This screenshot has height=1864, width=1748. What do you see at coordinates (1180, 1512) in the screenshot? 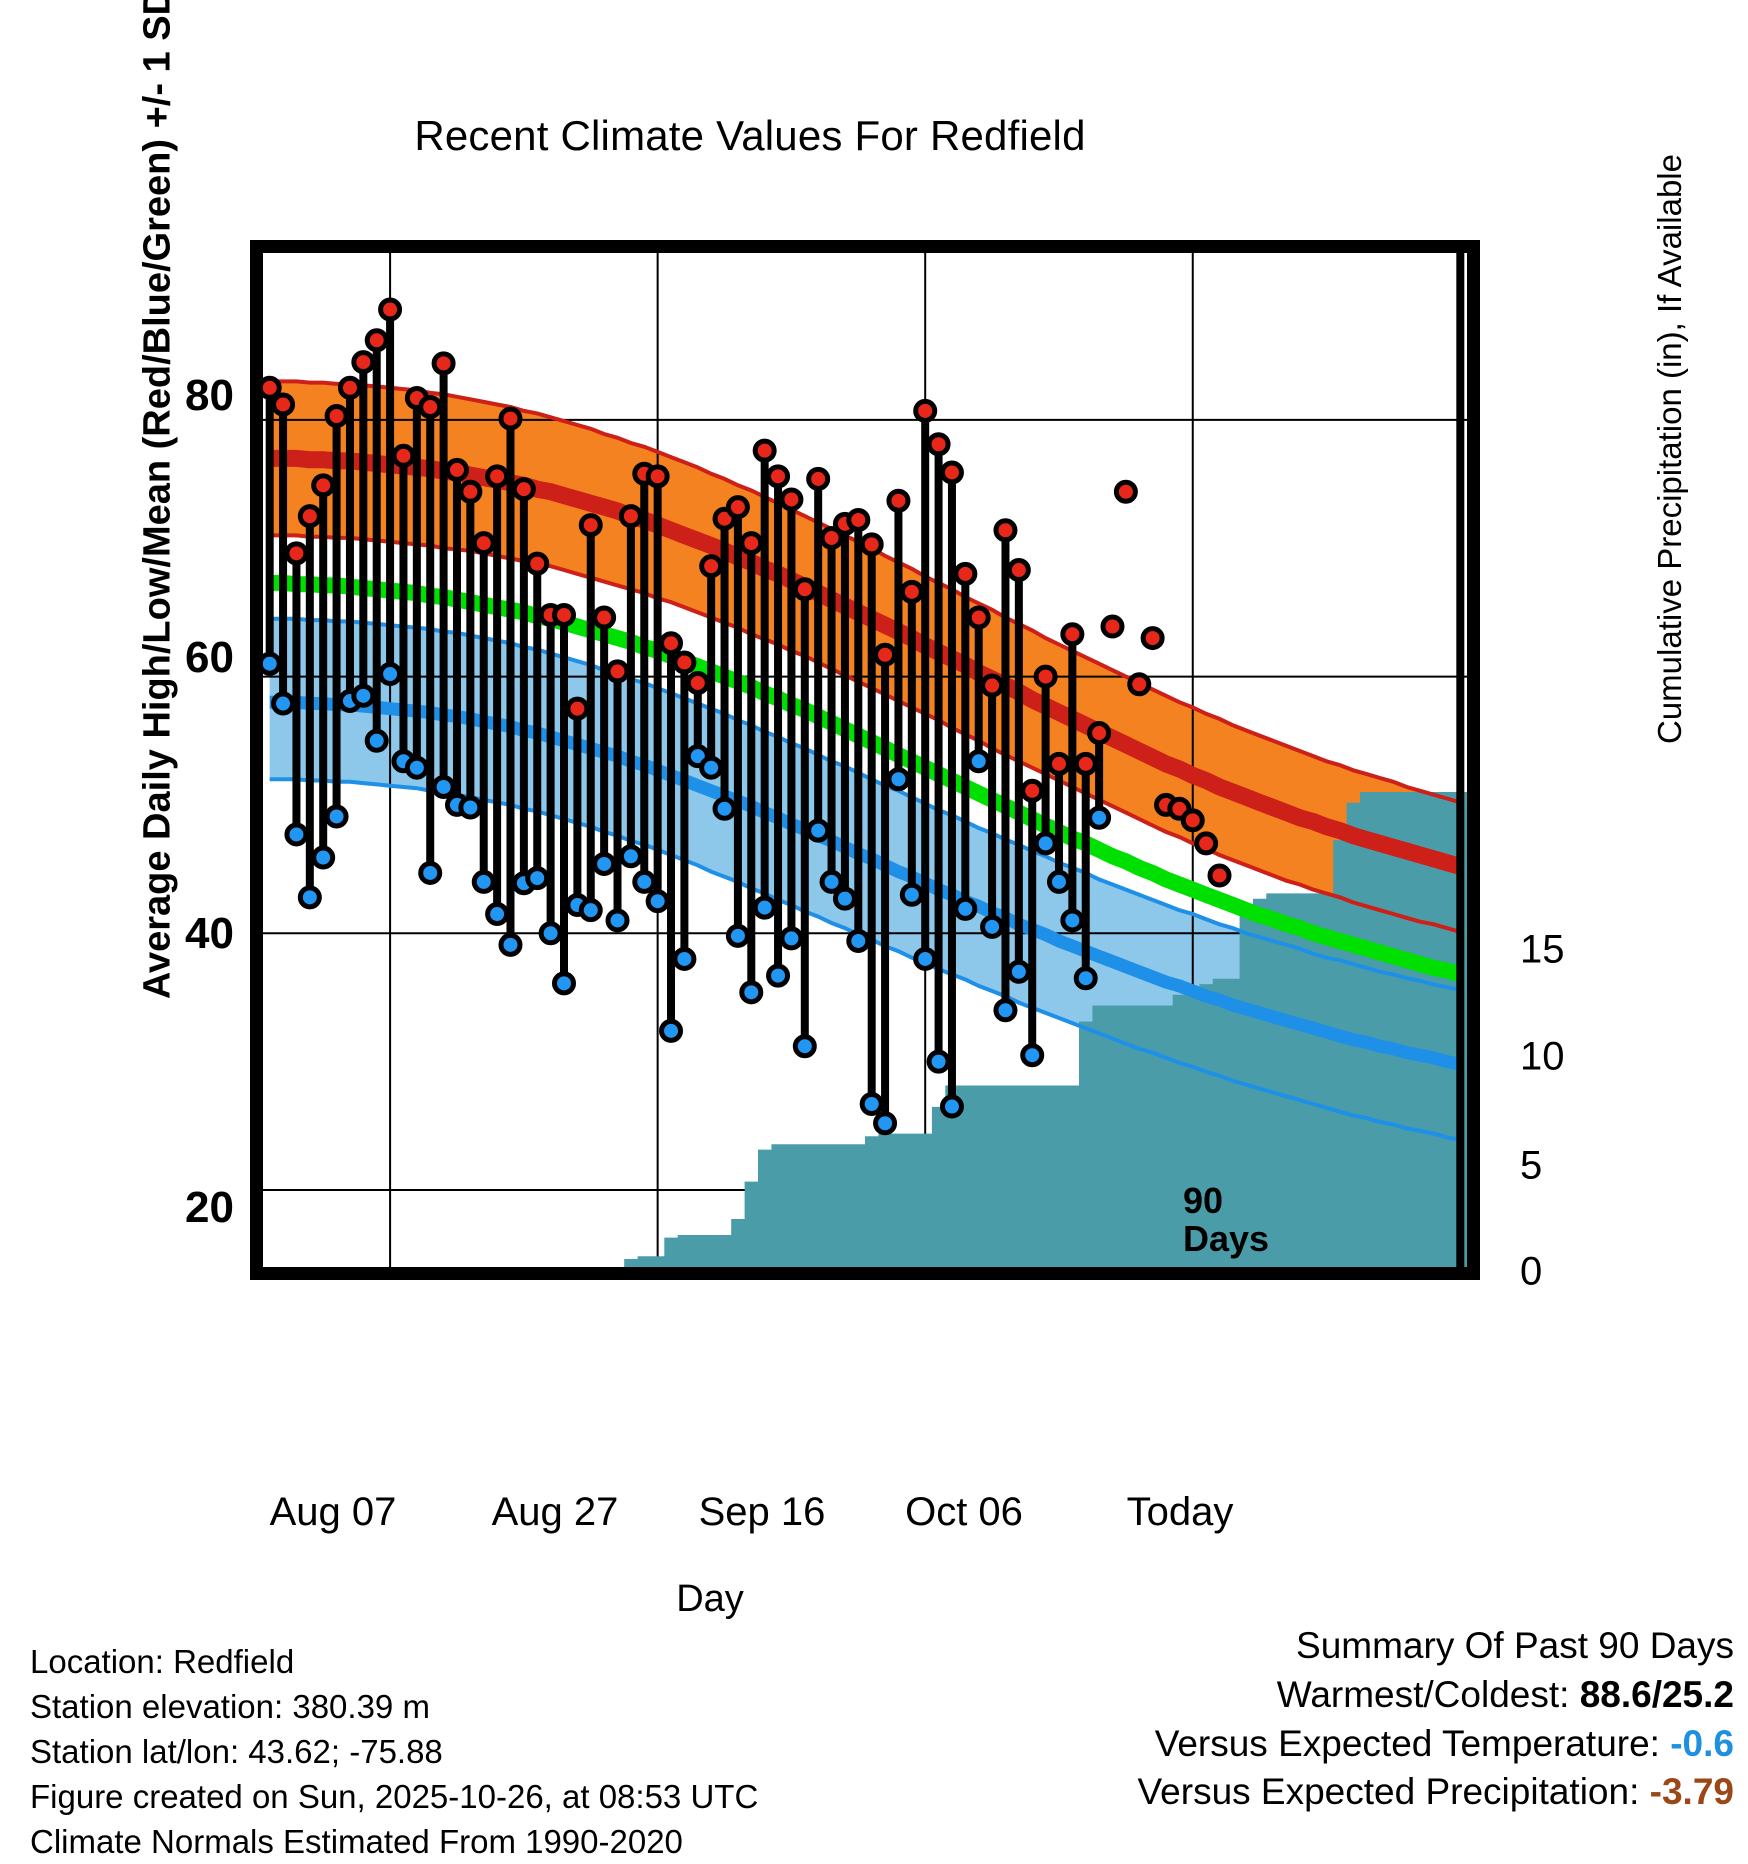
I see `x-tick-today: Today` at bounding box center [1180, 1512].